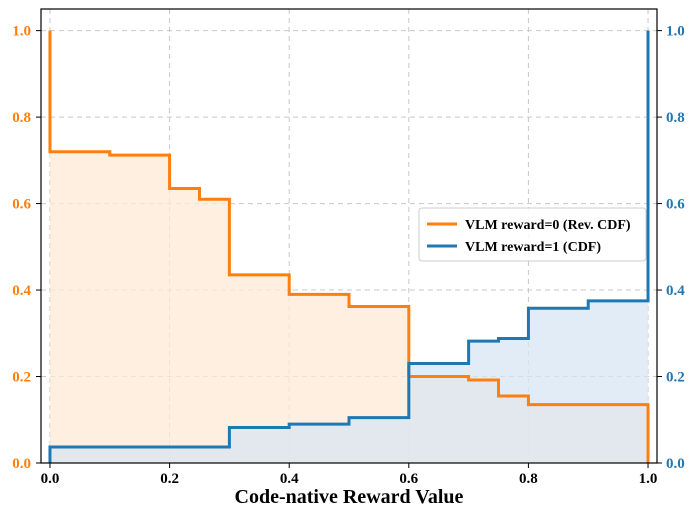 The image size is (698, 518). What do you see at coordinates (21, 464) in the screenshot?
I see `left-y-tick-label-0: 0.0` at bounding box center [21, 464].